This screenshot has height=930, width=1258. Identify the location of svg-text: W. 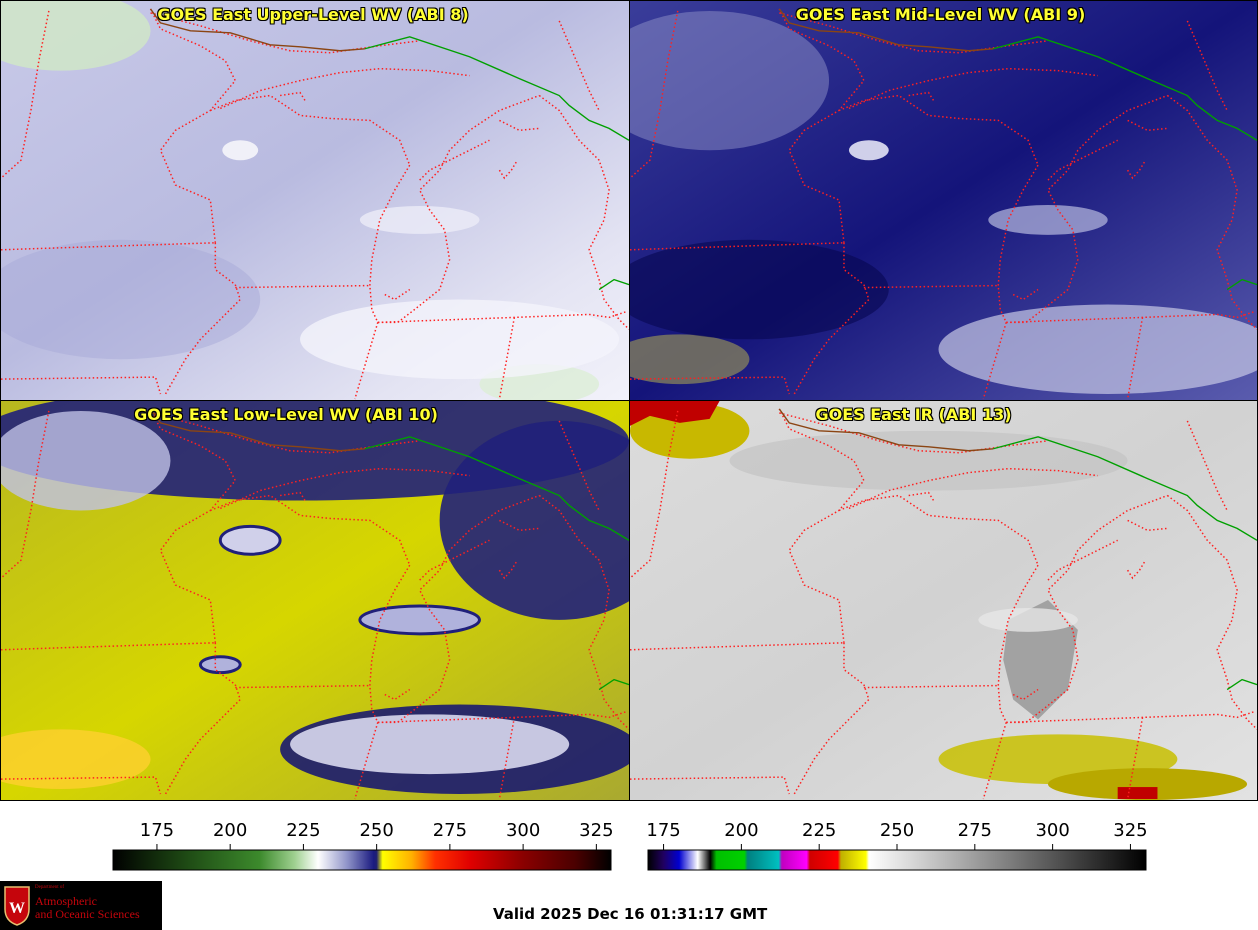
(17, 908).